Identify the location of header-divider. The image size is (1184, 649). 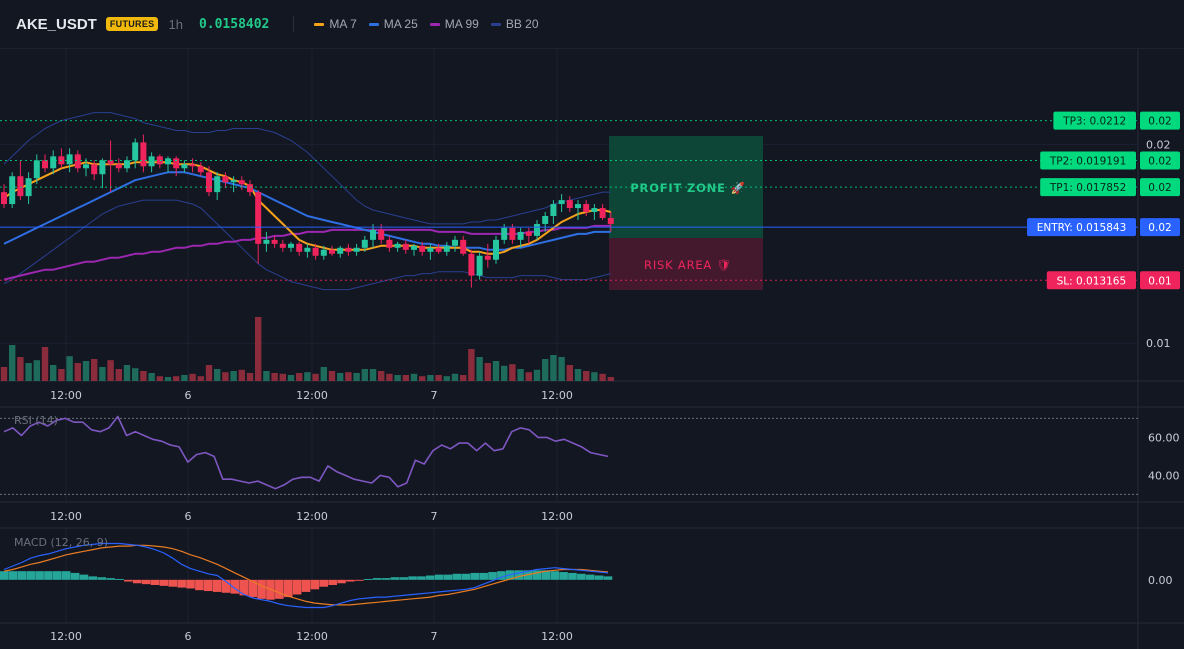
(294, 24).